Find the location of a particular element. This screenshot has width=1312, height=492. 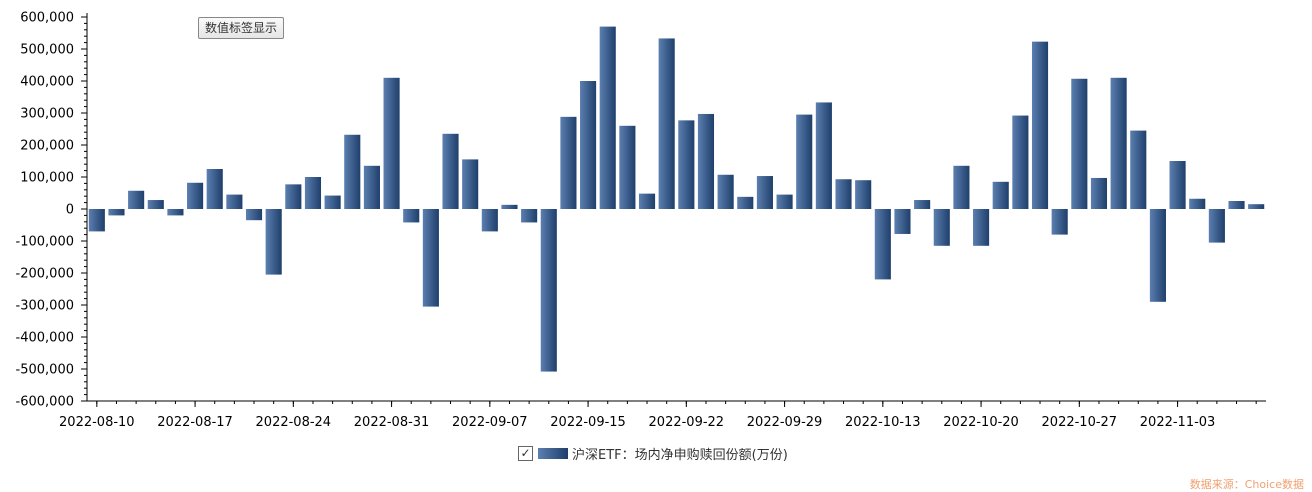

legend-swatch is located at coordinates (553, 453).